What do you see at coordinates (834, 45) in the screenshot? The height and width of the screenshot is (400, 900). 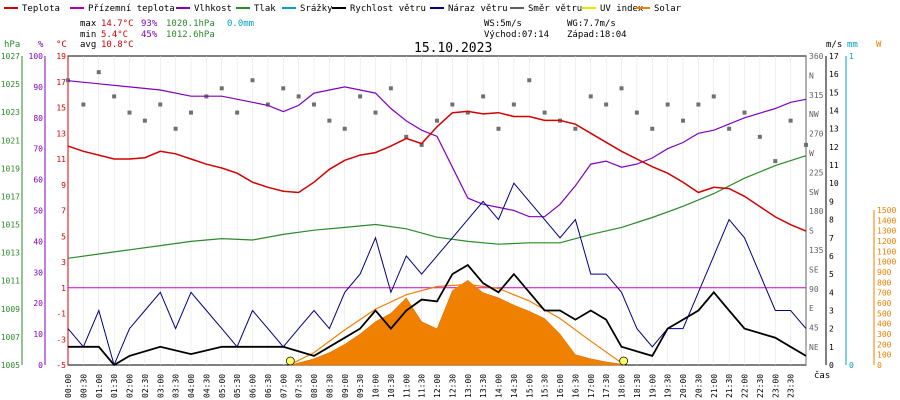 I see `axis-unit-label: m/s` at bounding box center [834, 45].